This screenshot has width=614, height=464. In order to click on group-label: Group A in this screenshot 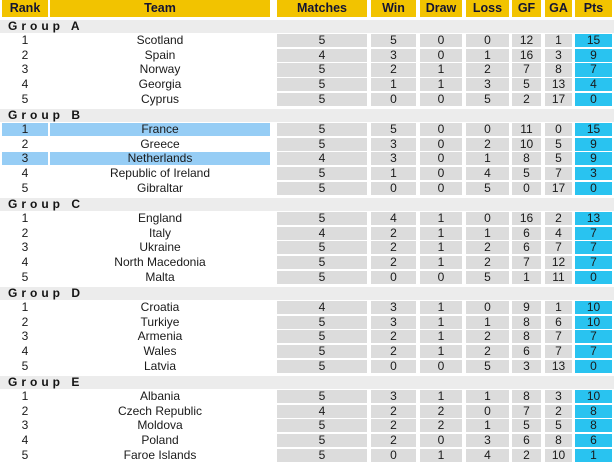, I will do `click(46, 26)`.